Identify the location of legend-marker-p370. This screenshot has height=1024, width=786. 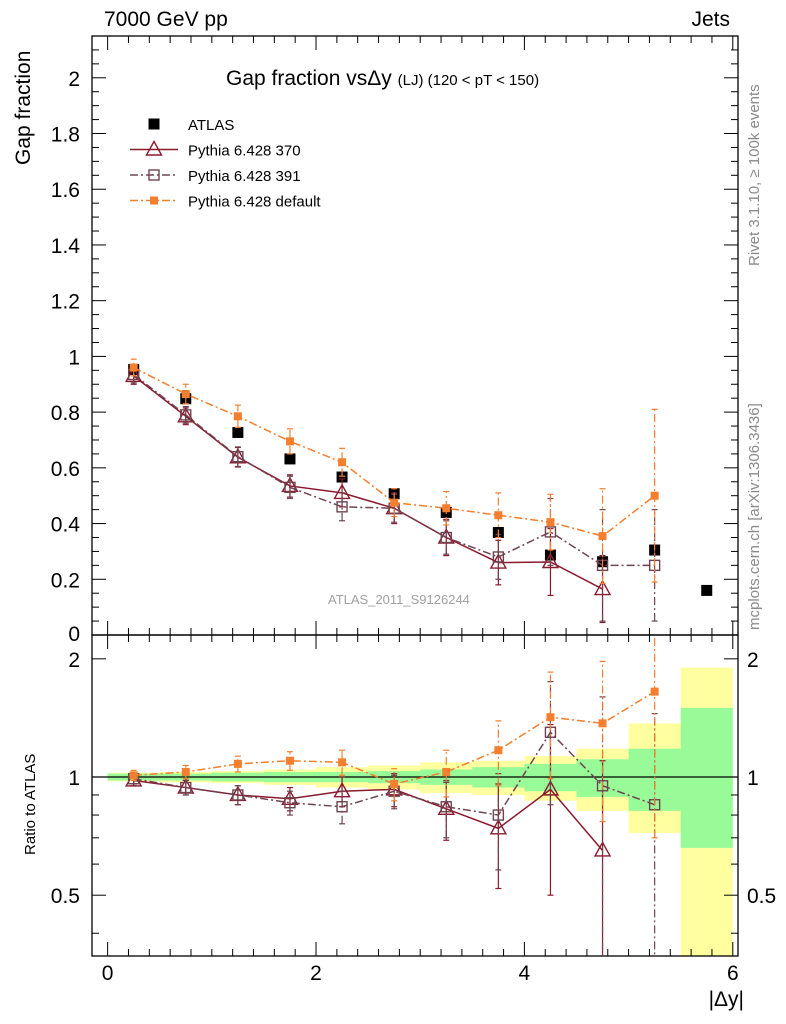
(154, 148).